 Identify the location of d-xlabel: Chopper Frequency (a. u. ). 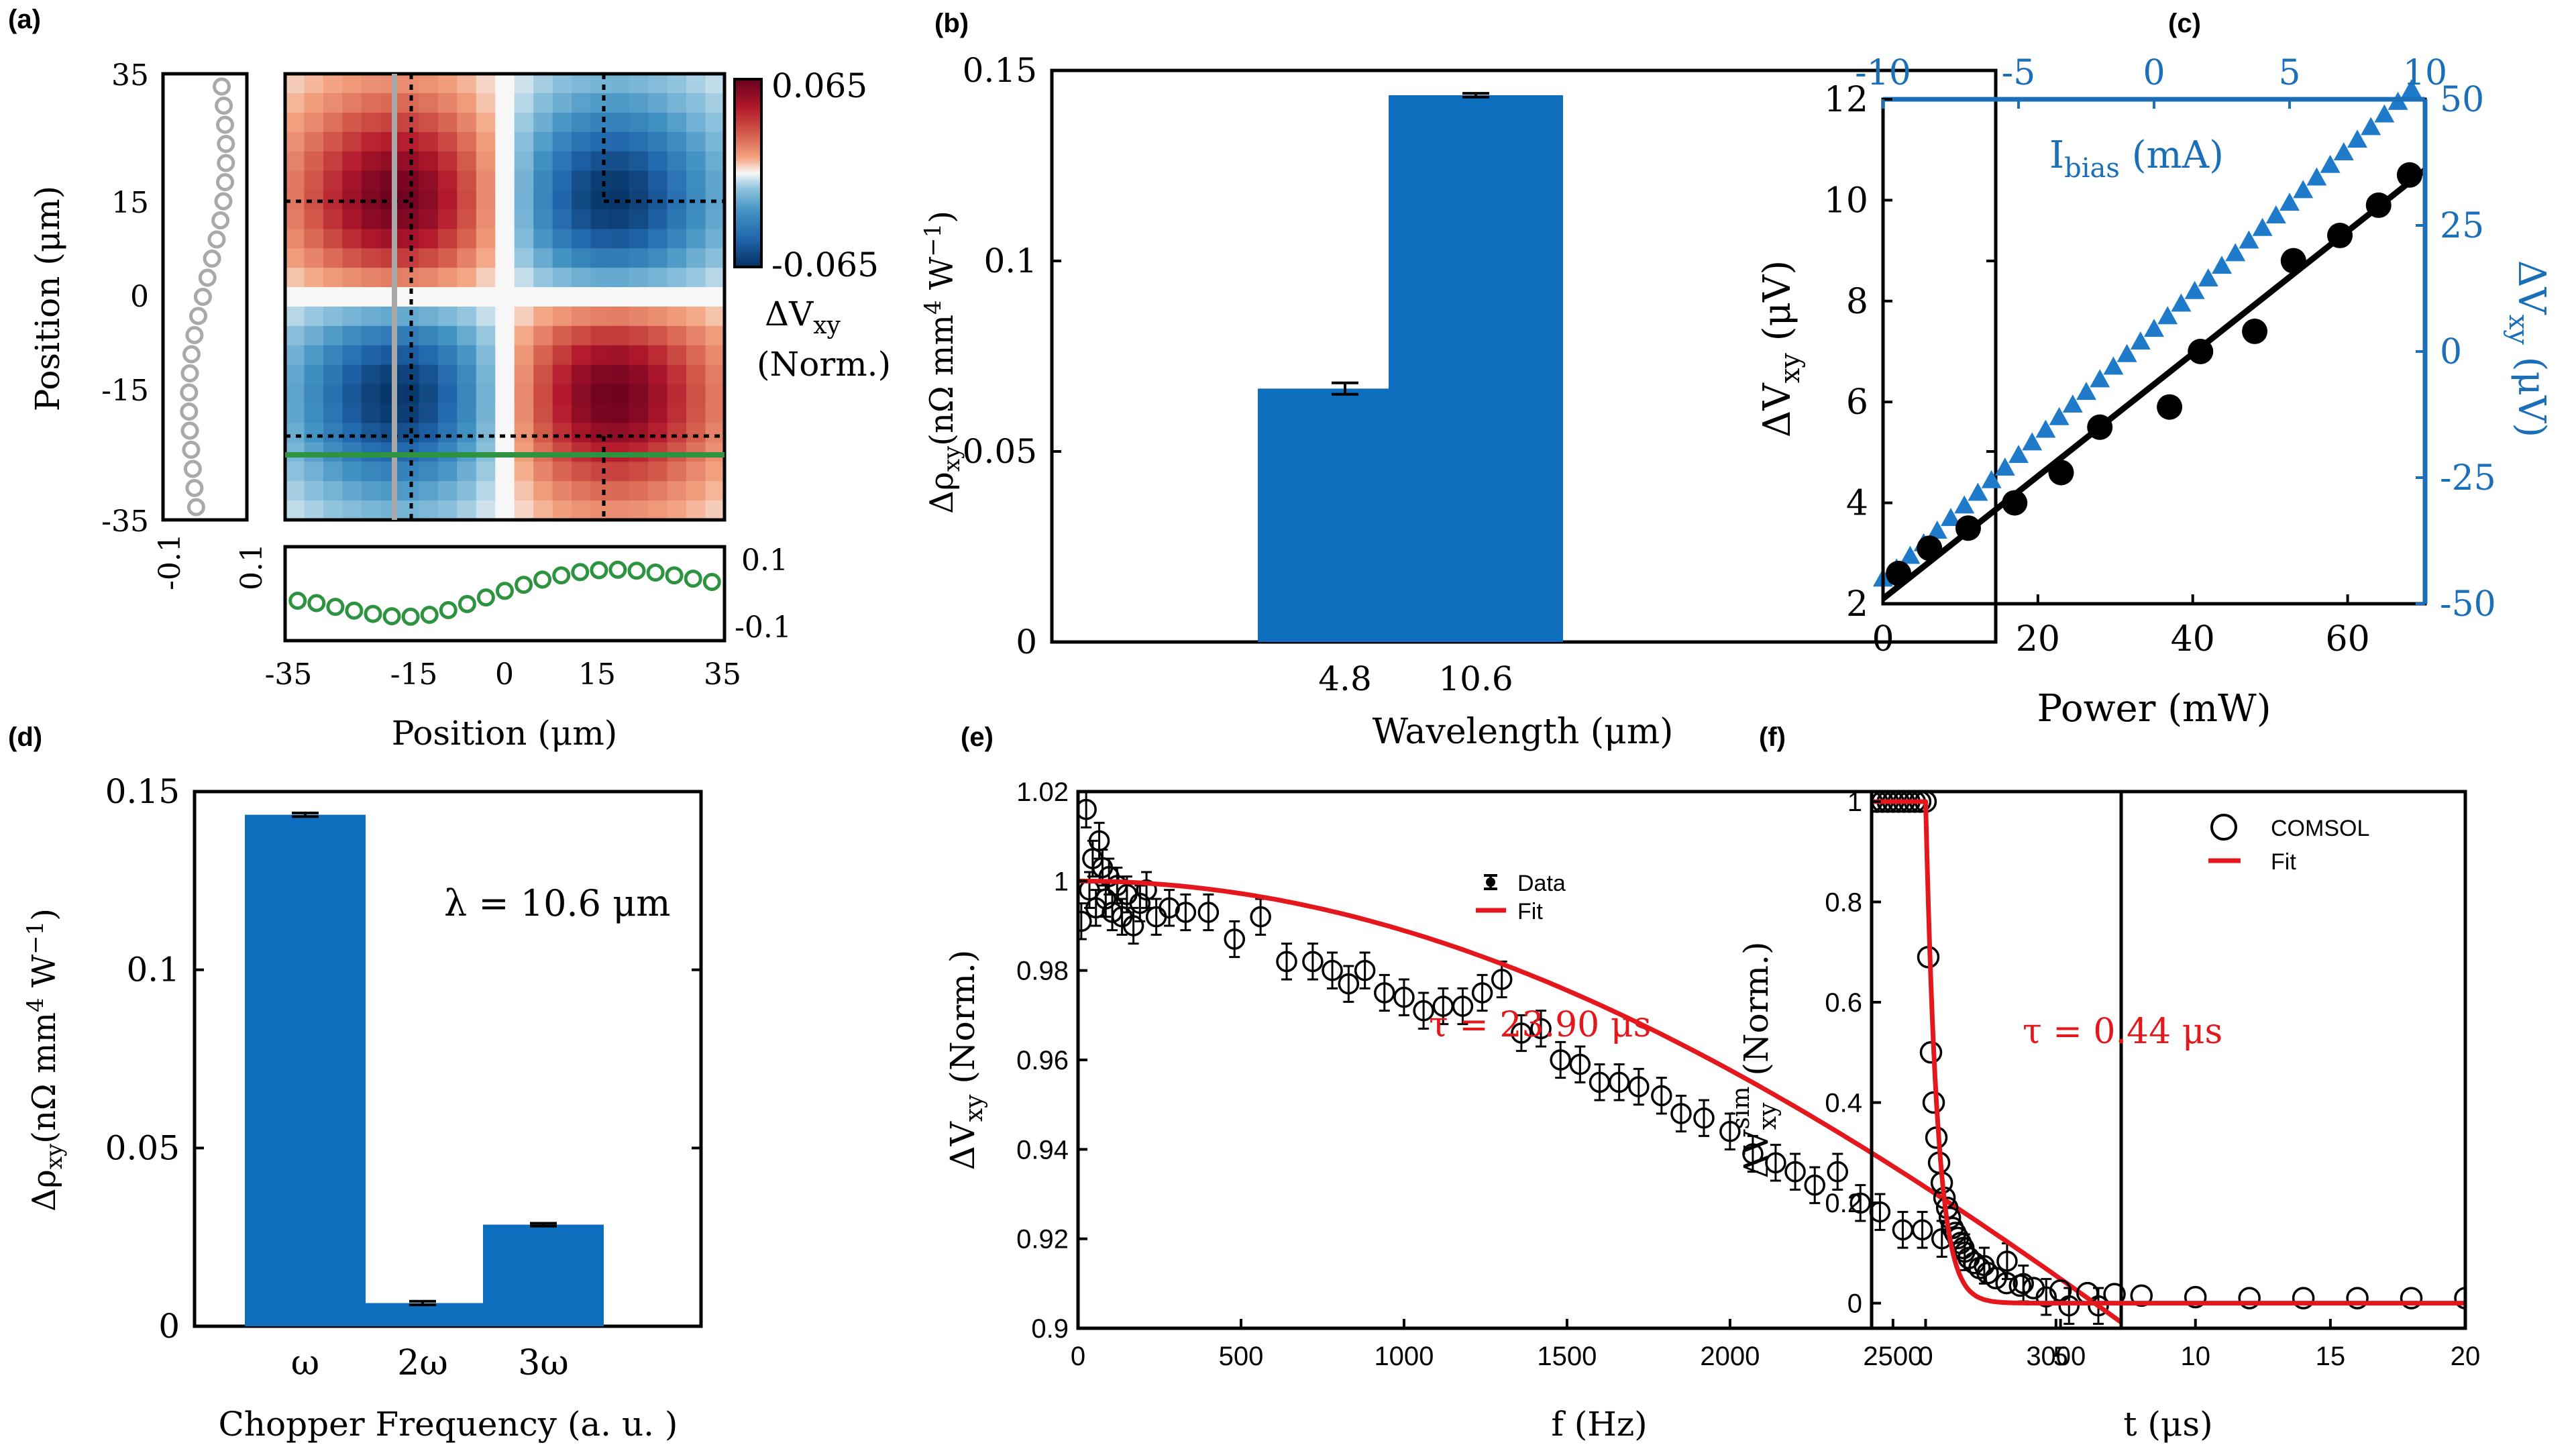
(448, 1424).